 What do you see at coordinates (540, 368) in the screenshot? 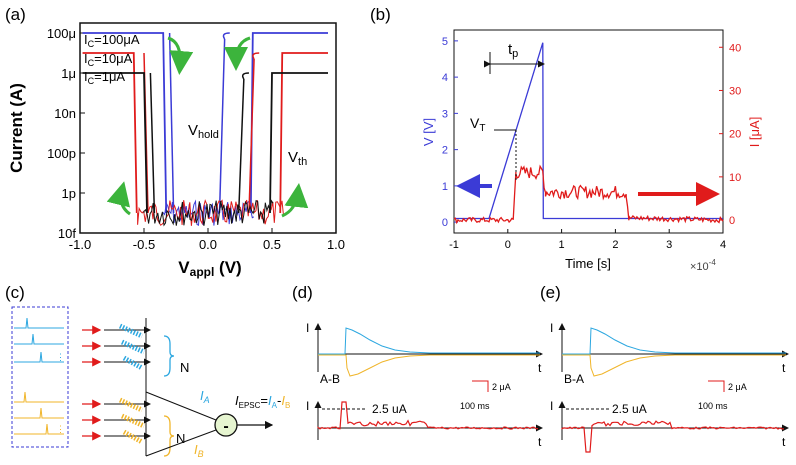
I see `d-upper-t-label: t` at bounding box center [540, 368].